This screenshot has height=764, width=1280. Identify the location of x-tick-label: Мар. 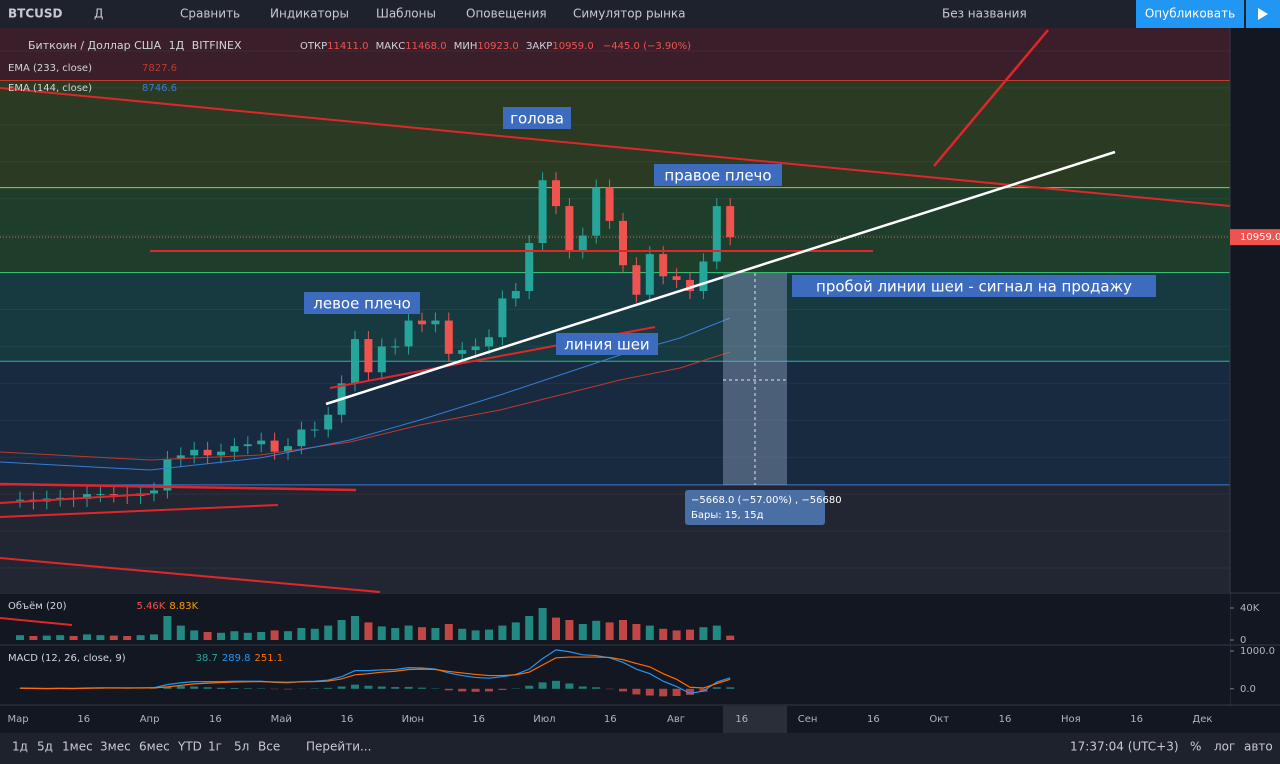
(17, 719).